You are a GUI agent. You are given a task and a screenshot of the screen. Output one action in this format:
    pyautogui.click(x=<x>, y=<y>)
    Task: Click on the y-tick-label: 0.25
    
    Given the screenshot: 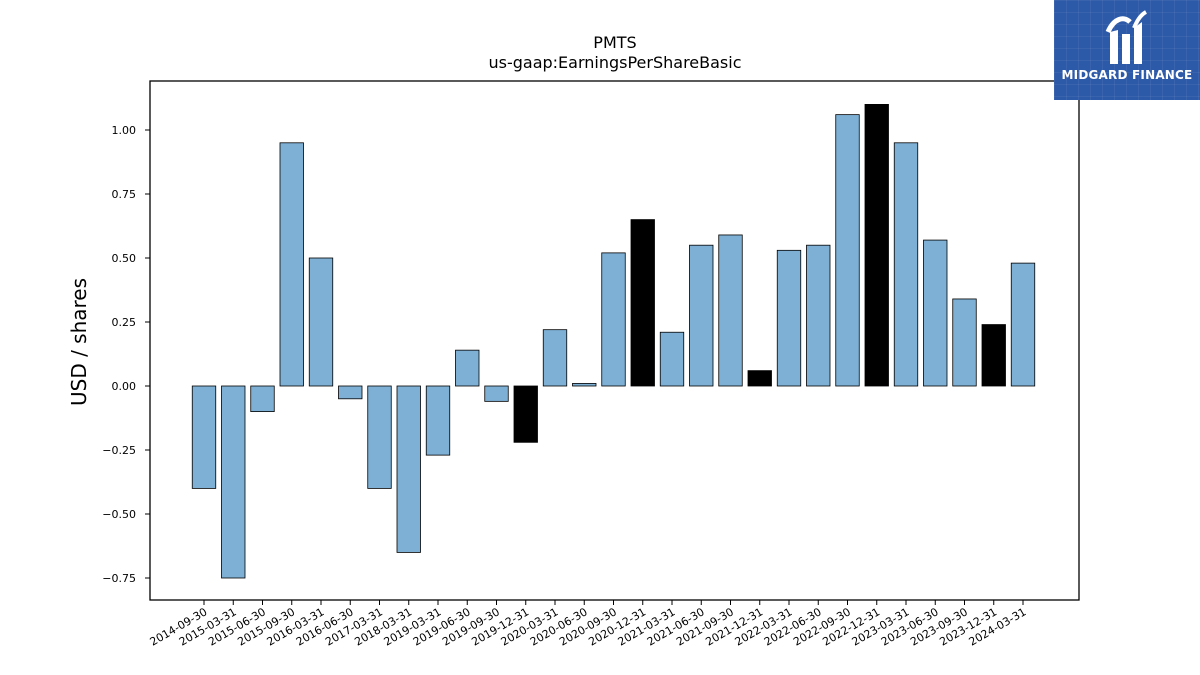 What is the action you would take?
    pyautogui.click(x=124, y=322)
    